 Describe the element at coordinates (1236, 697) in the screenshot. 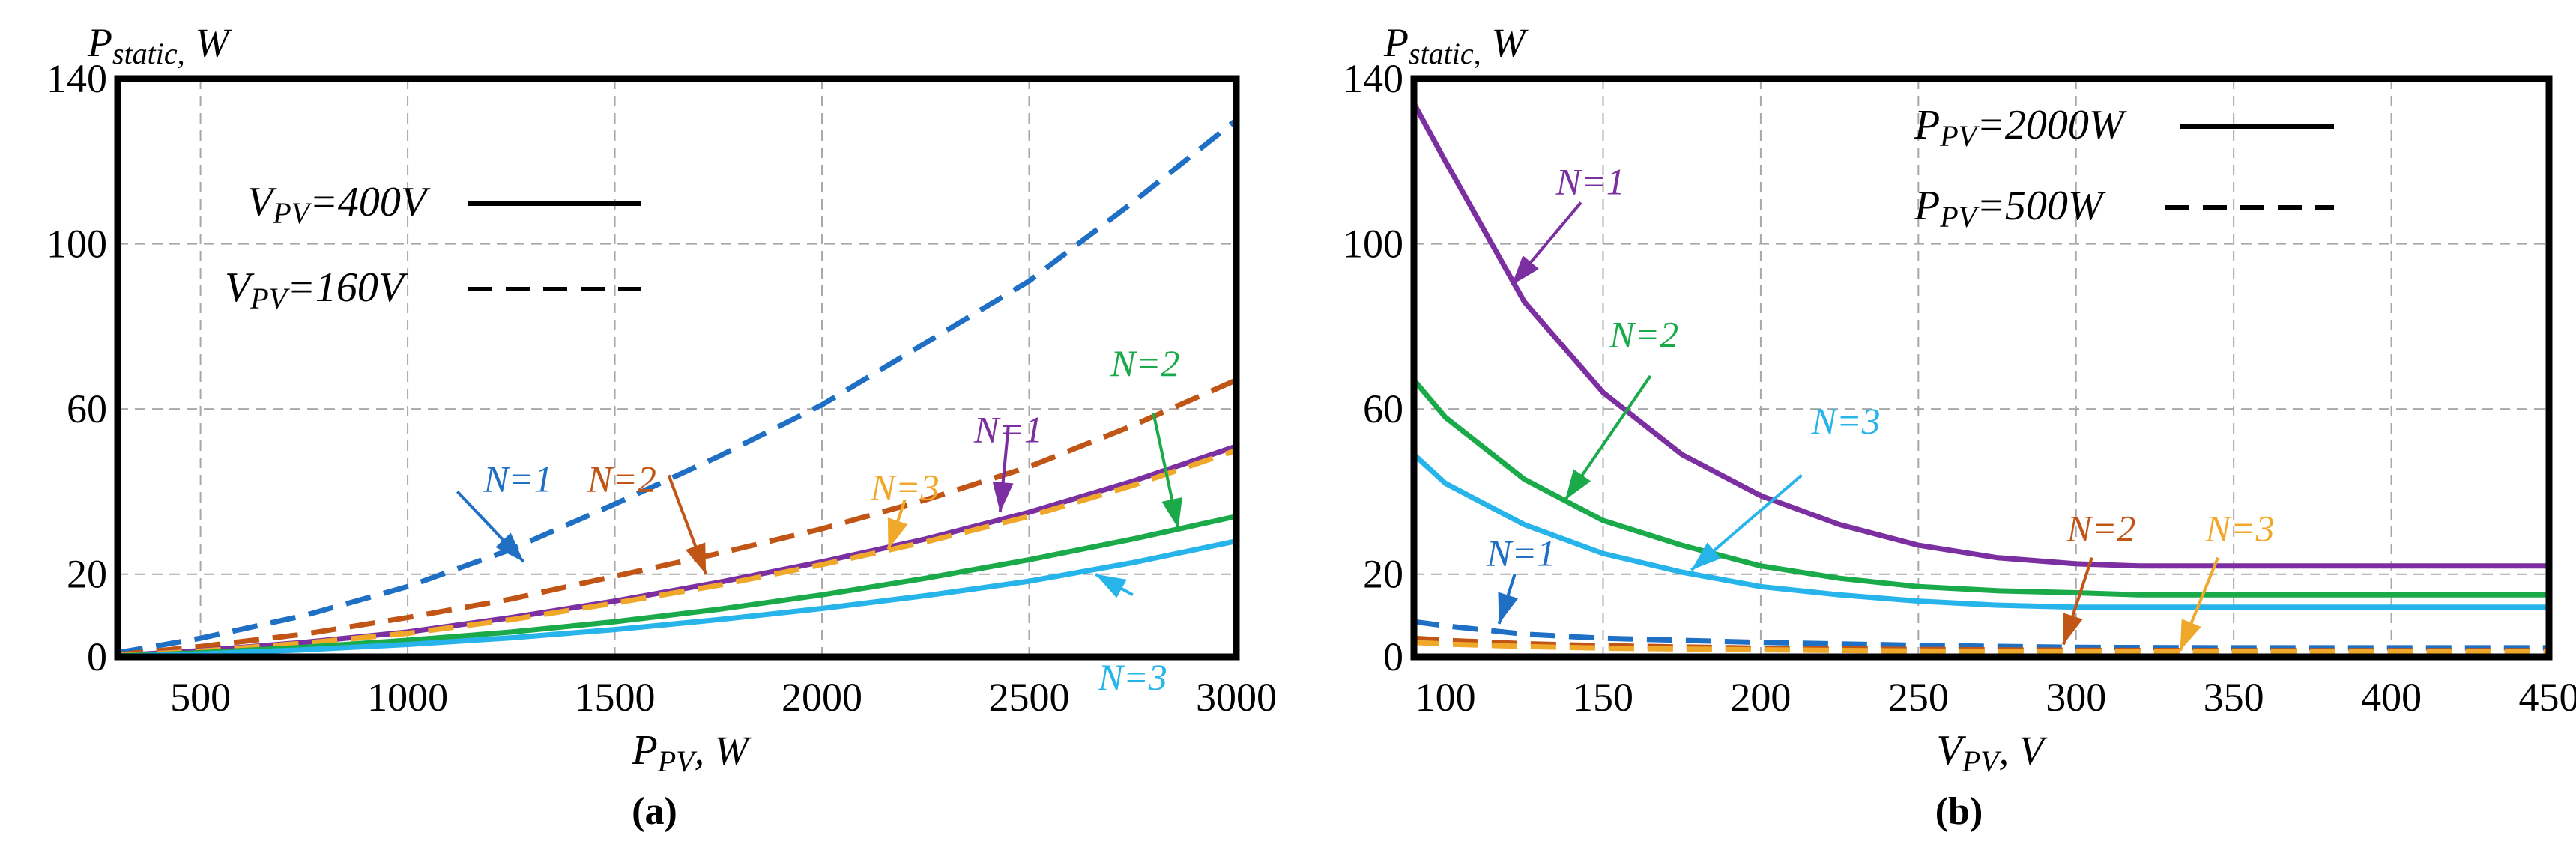

I see `x-tick-label: 3000` at that location.